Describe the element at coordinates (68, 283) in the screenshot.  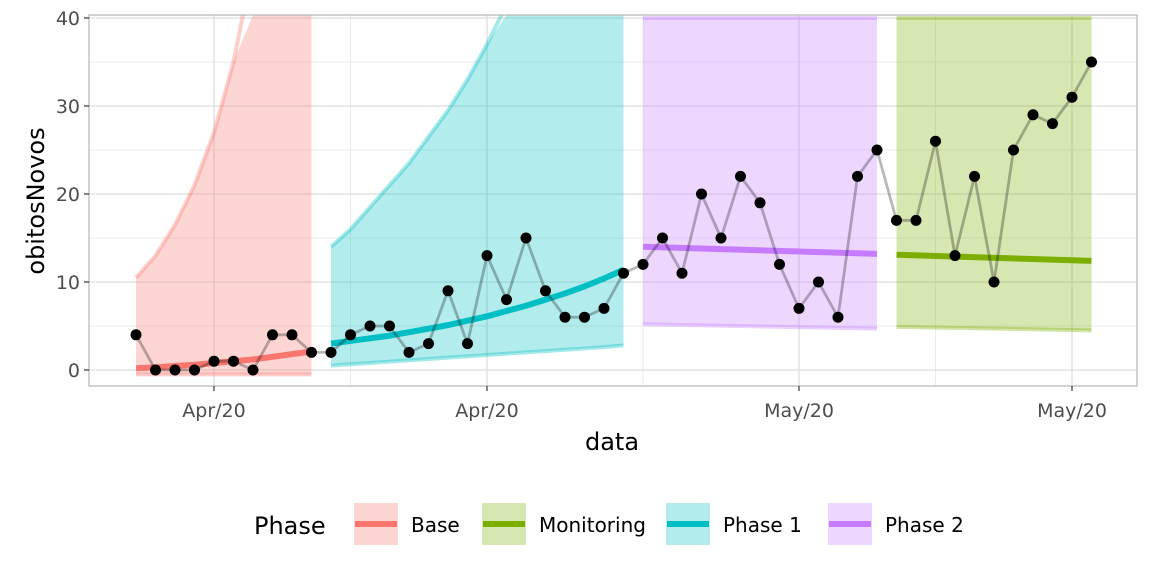
I see `y-tick-label: 10` at that location.